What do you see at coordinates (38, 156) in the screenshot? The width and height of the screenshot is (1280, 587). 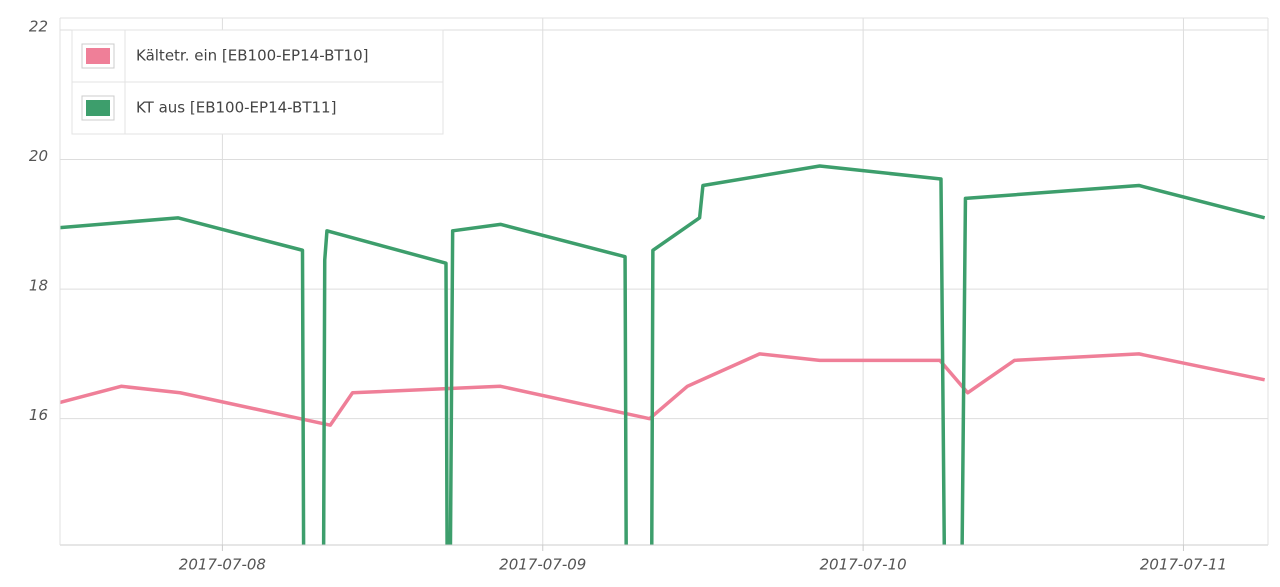 I see `y-tick-label: 20` at bounding box center [38, 156].